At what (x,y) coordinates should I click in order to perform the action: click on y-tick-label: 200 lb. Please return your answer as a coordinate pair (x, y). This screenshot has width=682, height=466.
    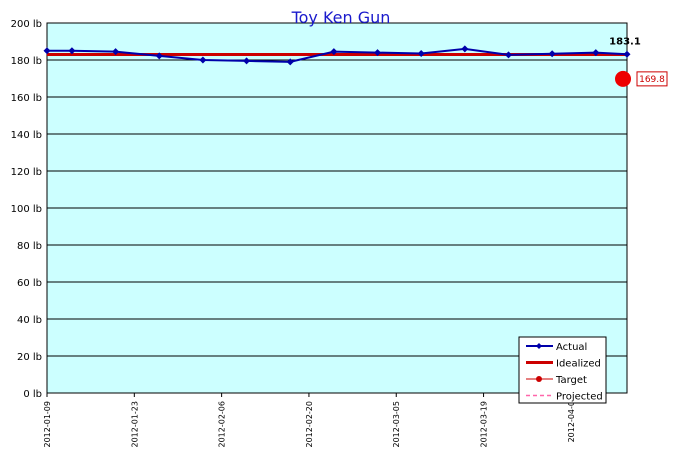
    Looking at the image, I should click on (26, 24).